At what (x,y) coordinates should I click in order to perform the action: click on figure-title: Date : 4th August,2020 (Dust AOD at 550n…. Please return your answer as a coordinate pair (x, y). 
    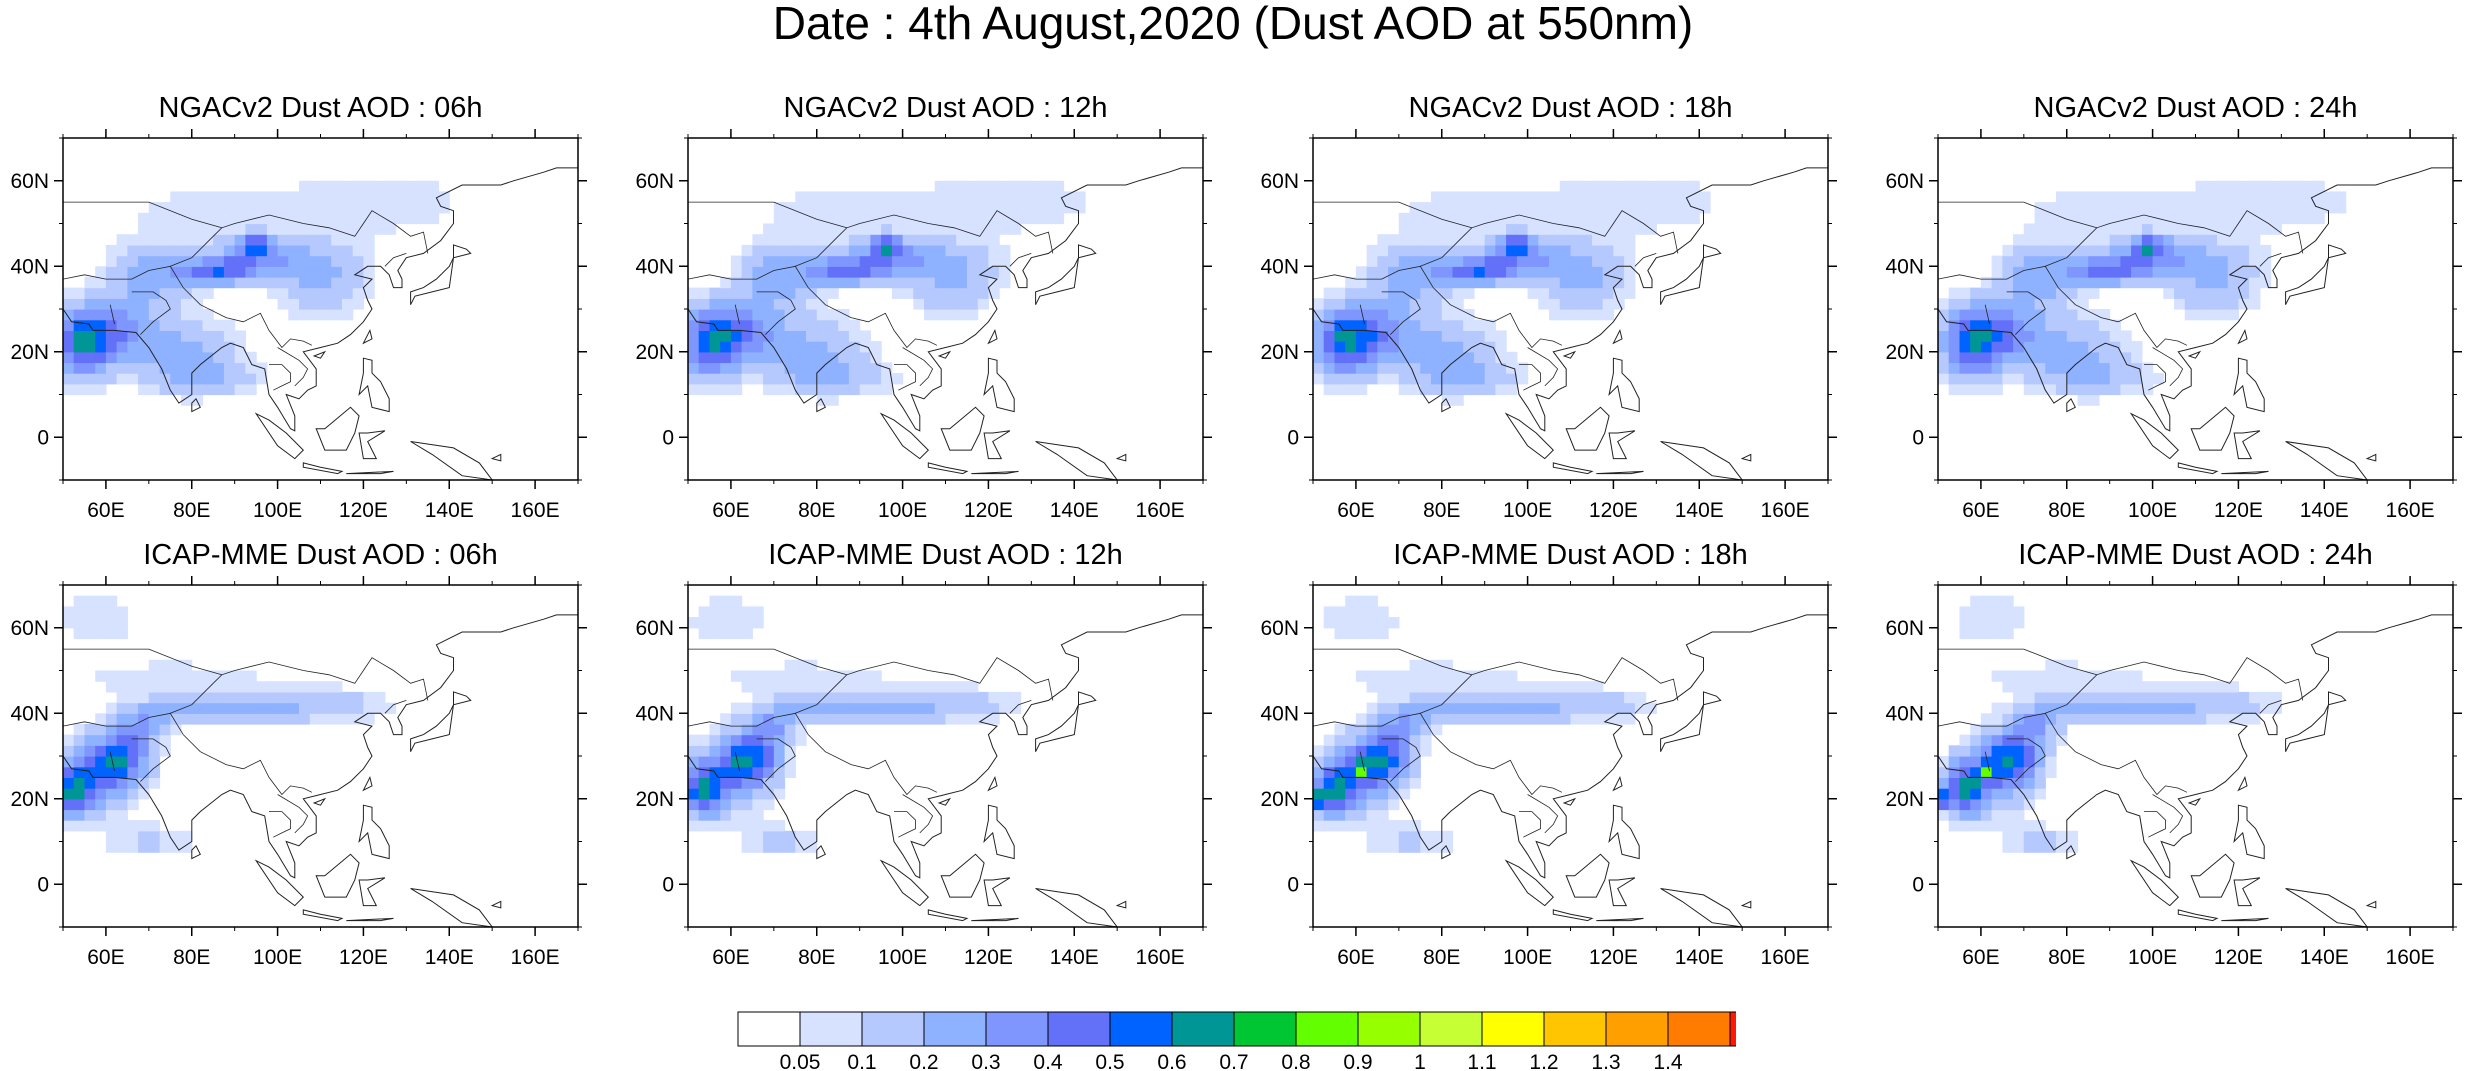
    Looking at the image, I should click on (1233, 24).